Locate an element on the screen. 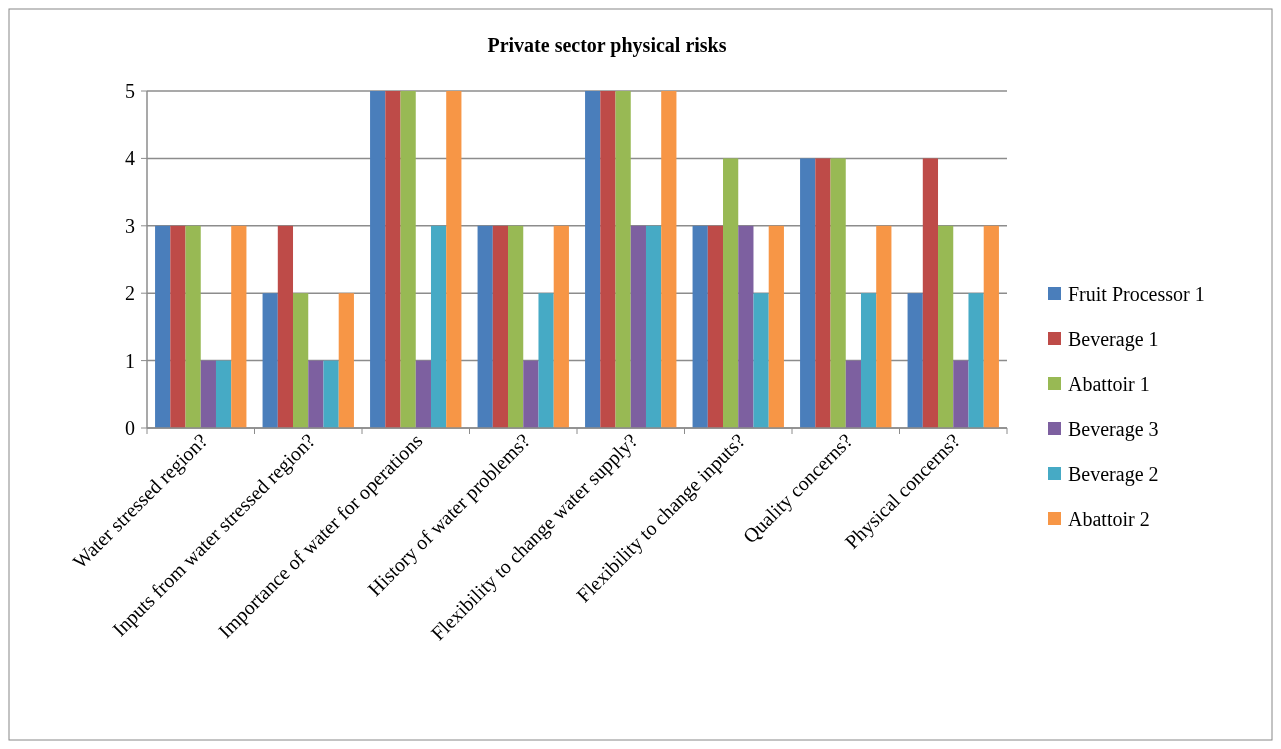 The image size is (1281, 749). legend-label: Beverage 1 is located at coordinates (1113, 339).